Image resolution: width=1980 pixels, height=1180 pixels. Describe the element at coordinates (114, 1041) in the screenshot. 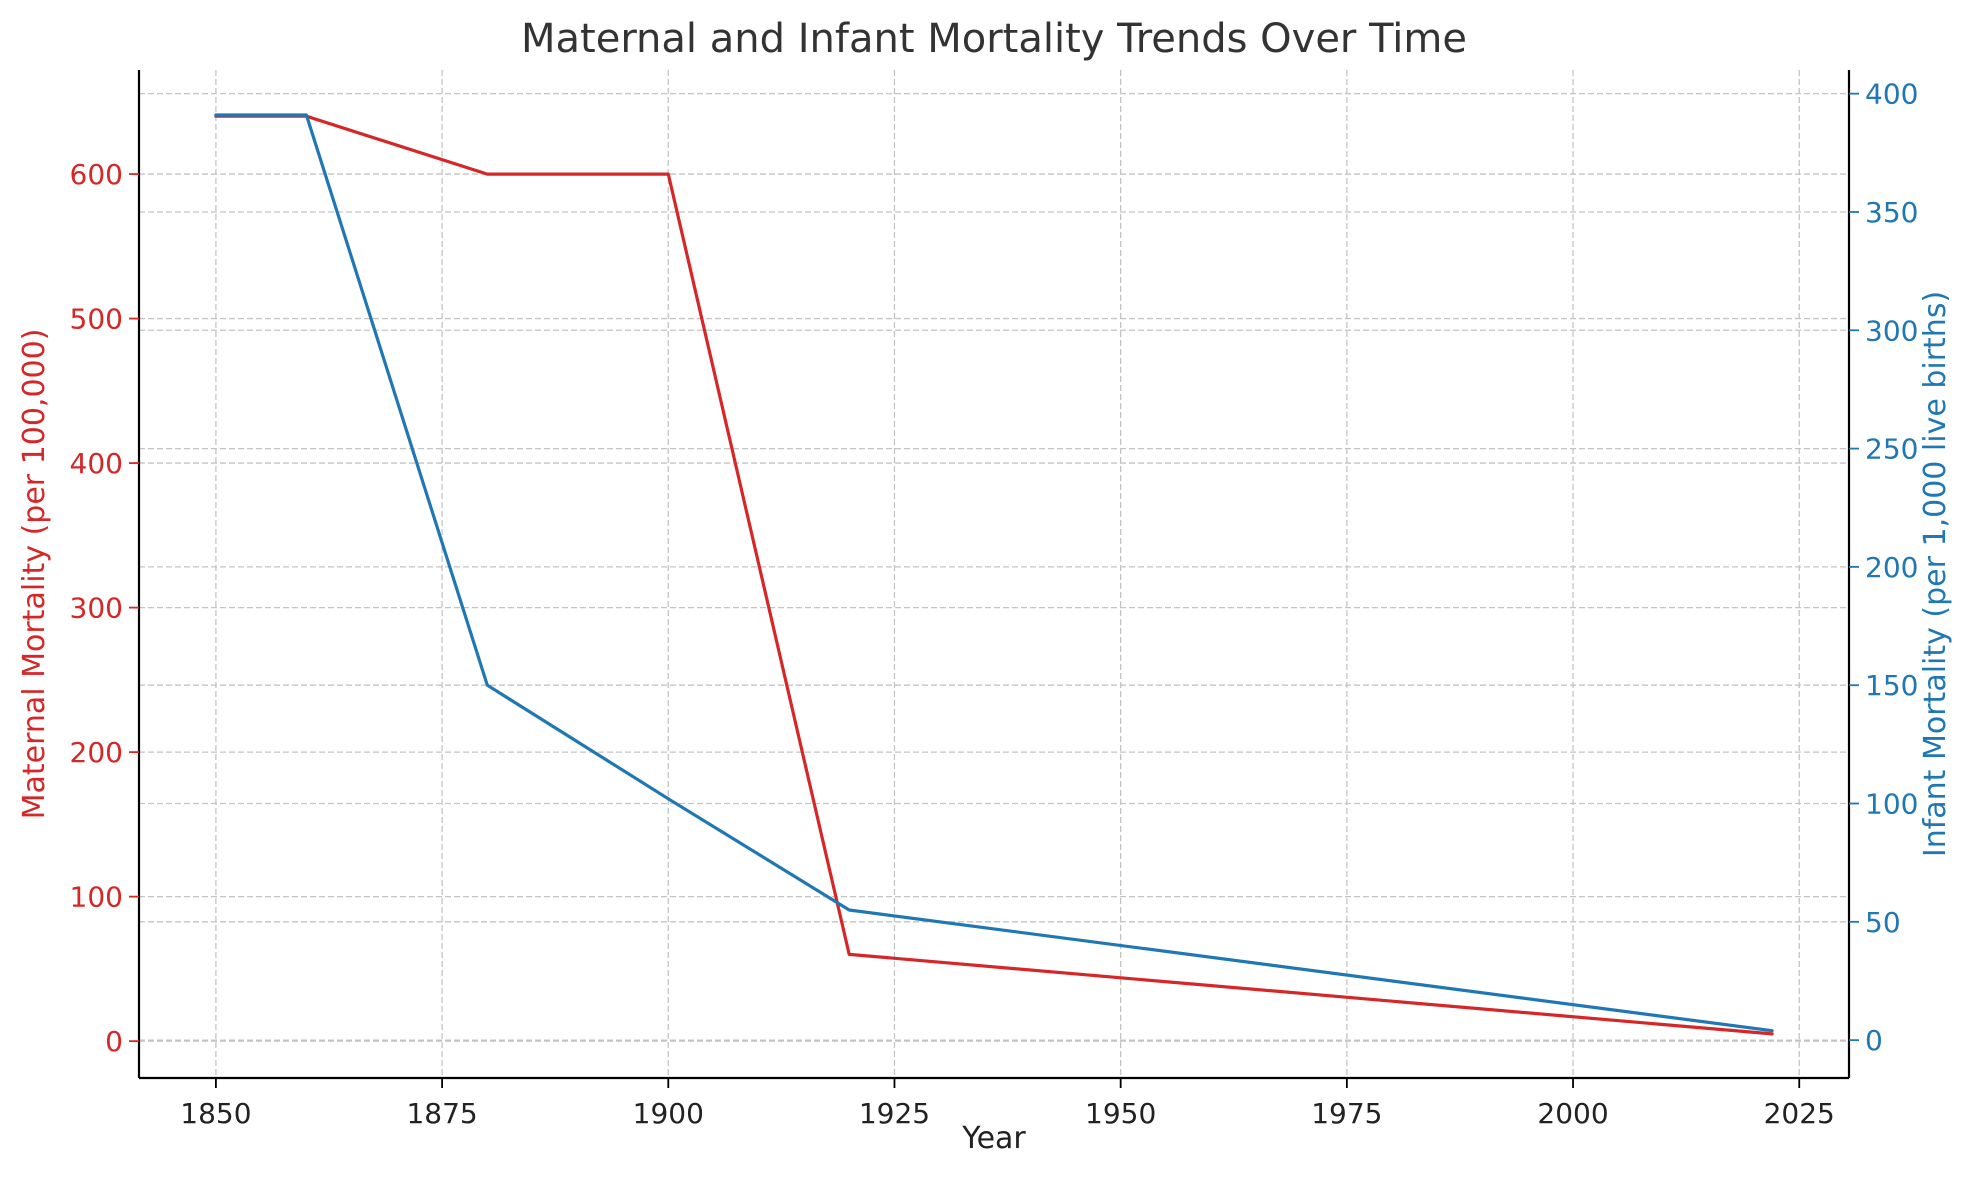

I see `left-tick-label: 0` at that location.